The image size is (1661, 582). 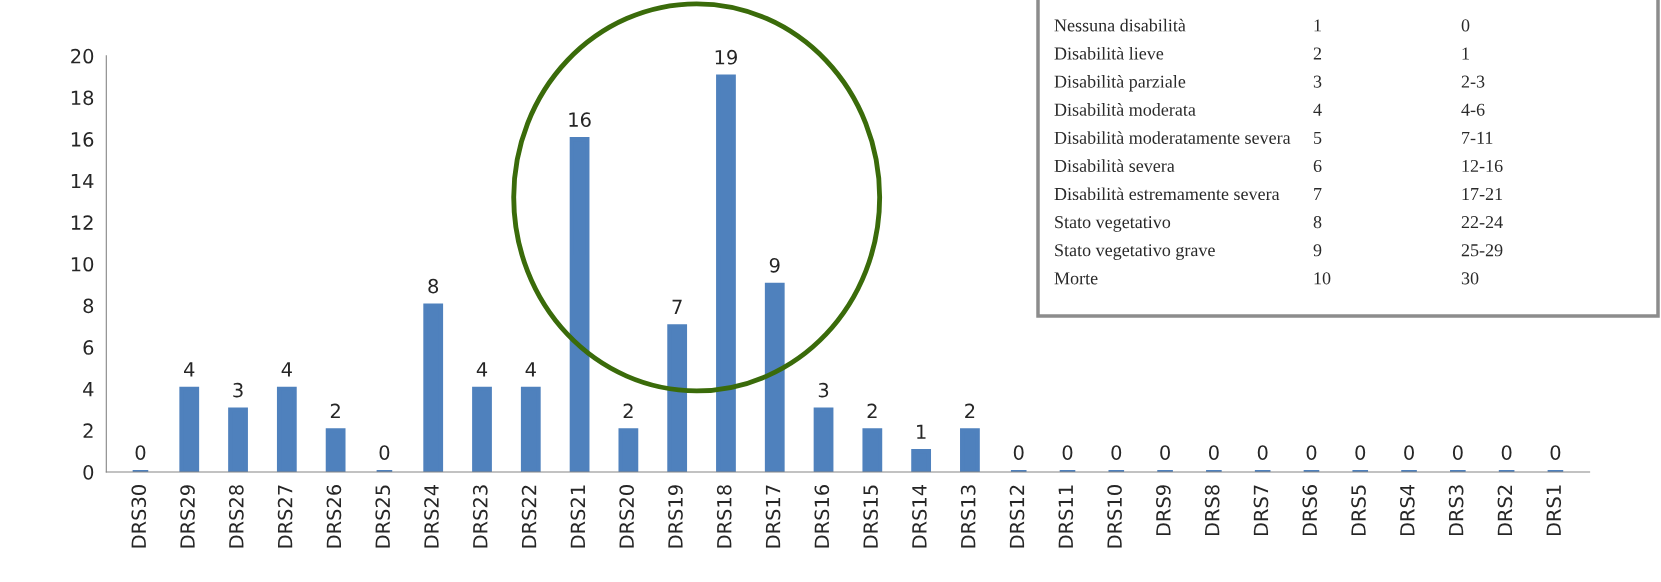 I want to click on x-tick-label: DRS22, so click(x=529, y=516).